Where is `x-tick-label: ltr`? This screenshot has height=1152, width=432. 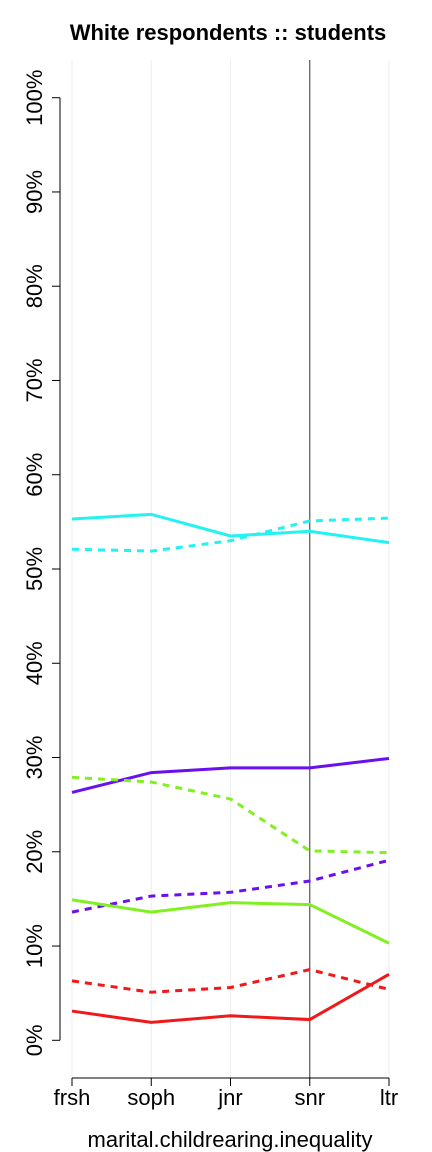 x-tick-label: ltr is located at coordinates (389, 1097).